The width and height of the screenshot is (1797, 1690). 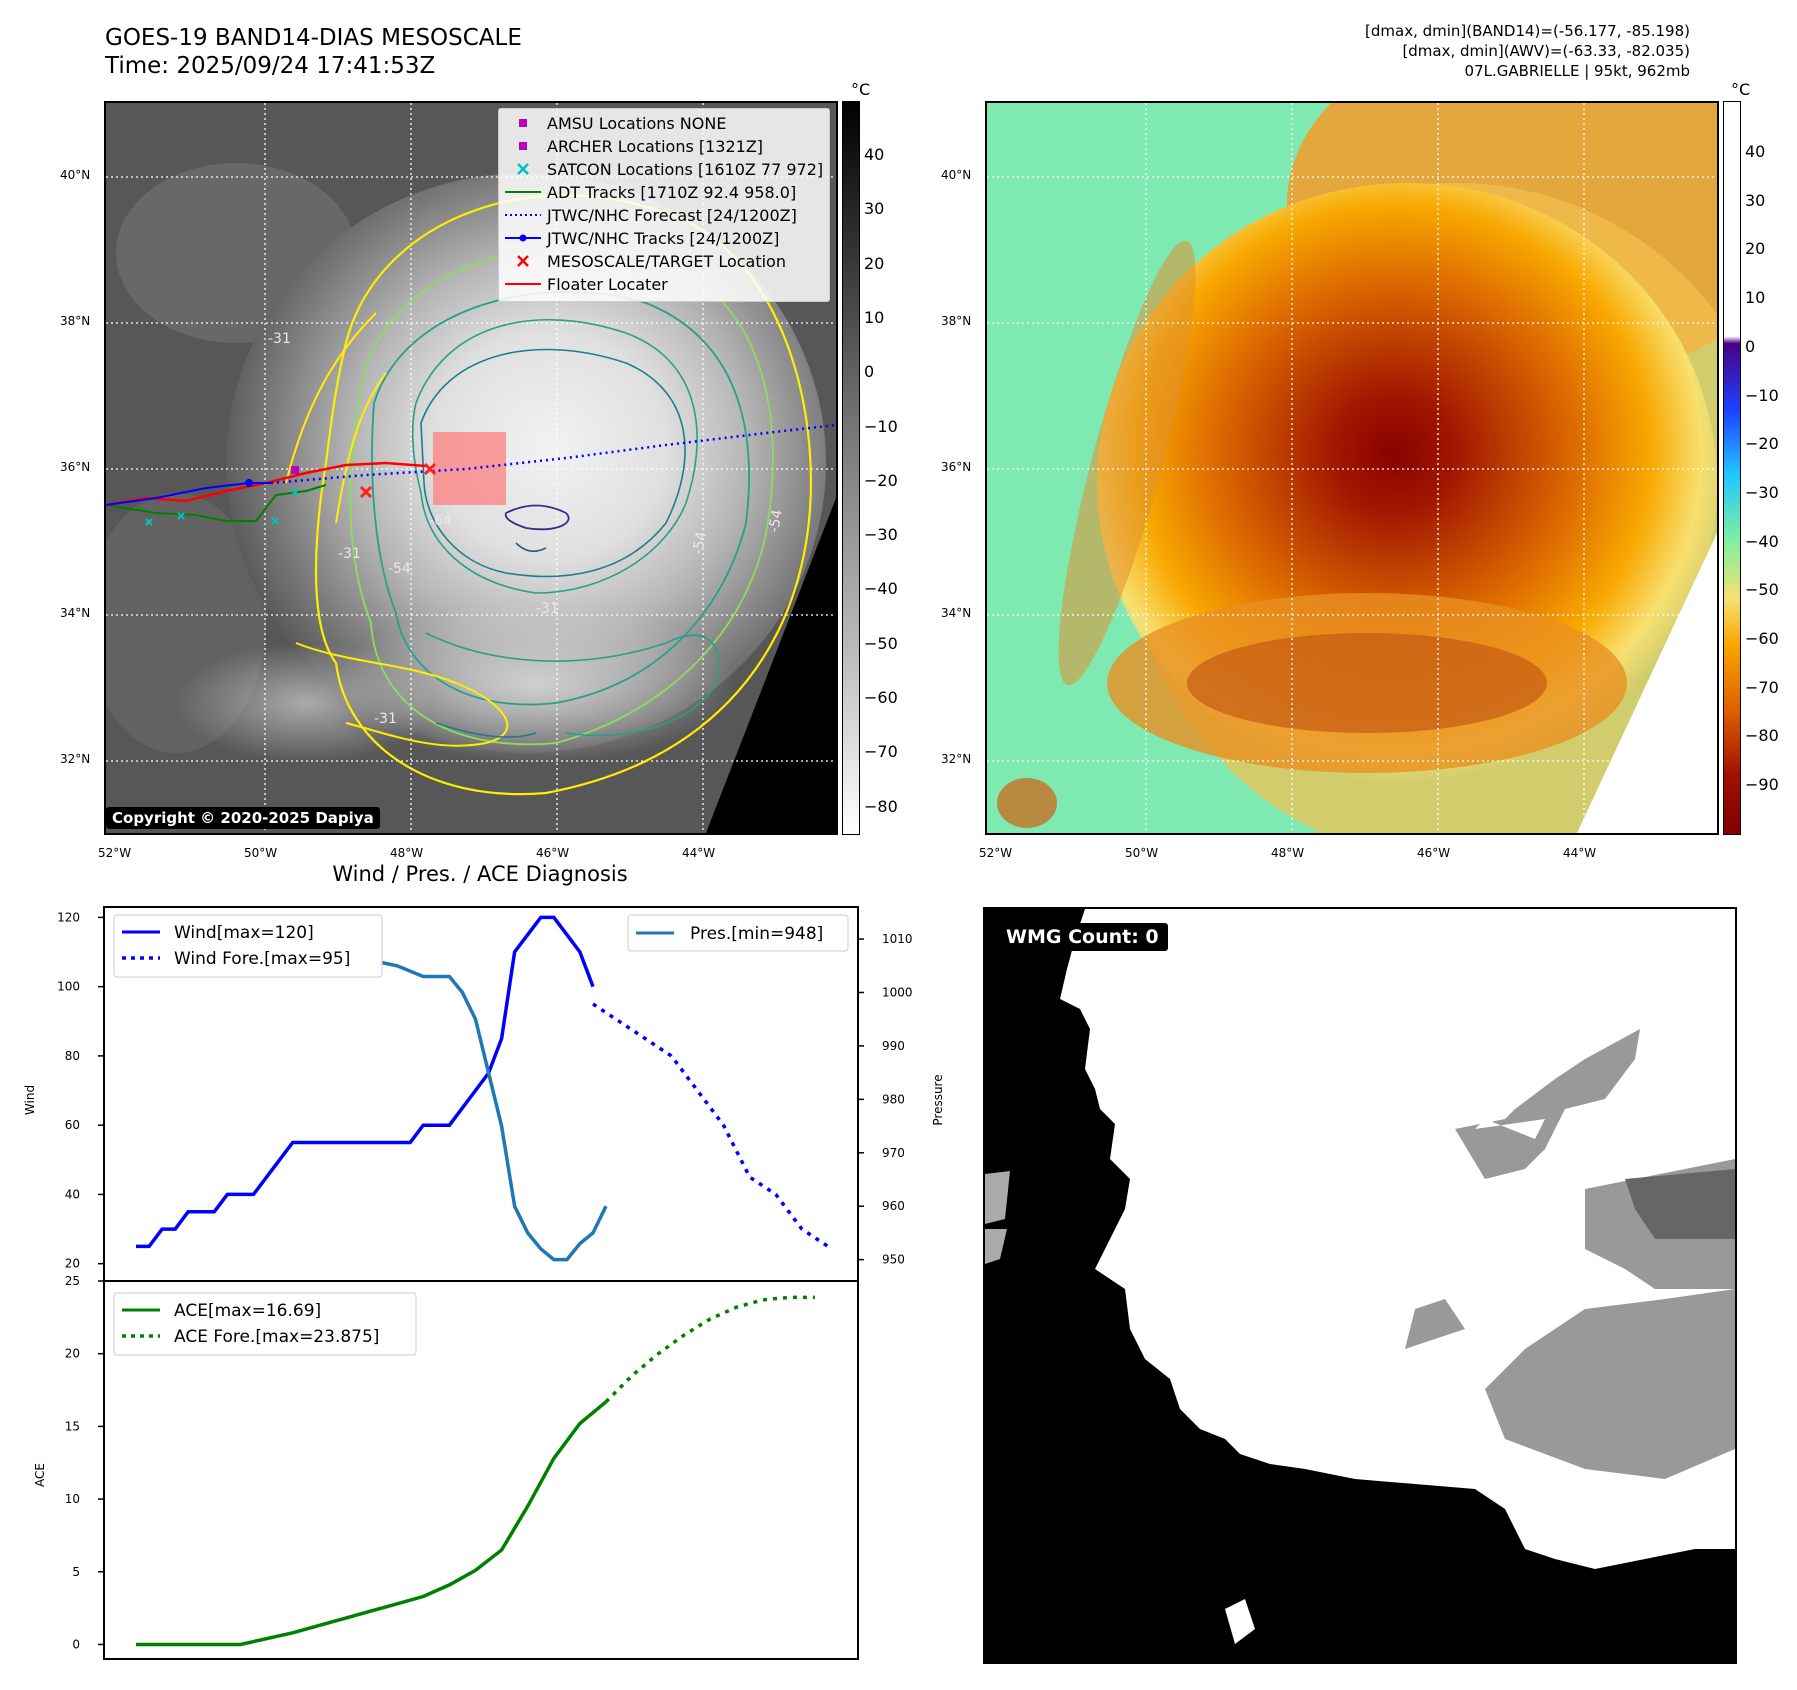 I want to click on storm-info: 07L.GABRIELLE | 95kt, 962mb, so click(x=1577, y=71).